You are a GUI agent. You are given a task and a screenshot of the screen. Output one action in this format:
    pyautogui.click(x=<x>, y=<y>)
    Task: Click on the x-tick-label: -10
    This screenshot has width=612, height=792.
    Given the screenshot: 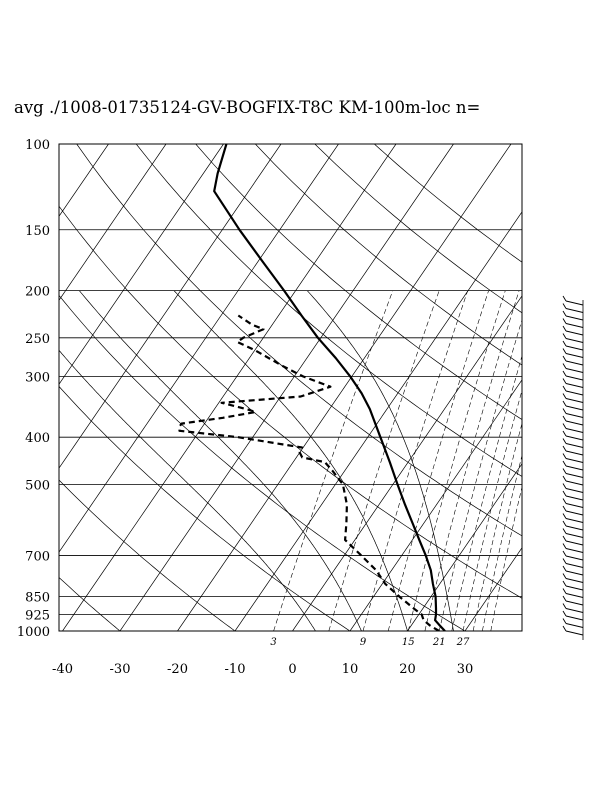 What is the action you would take?
    pyautogui.click(x=235, y=669)
    